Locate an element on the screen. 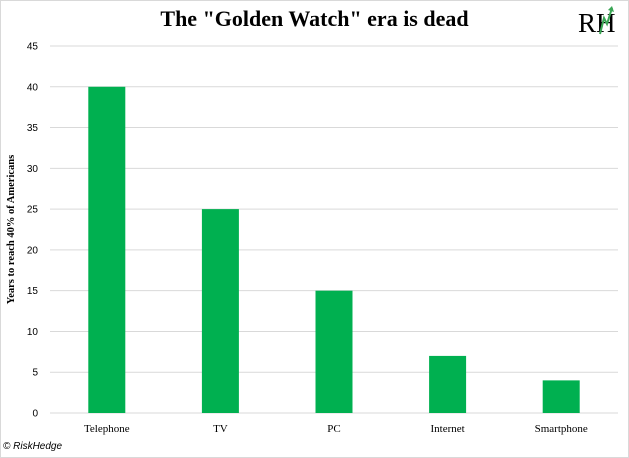 Image resolution: width=629 pixels, height=458 pixels. y-tick-label: 20 is located at coordinates (33, 250).